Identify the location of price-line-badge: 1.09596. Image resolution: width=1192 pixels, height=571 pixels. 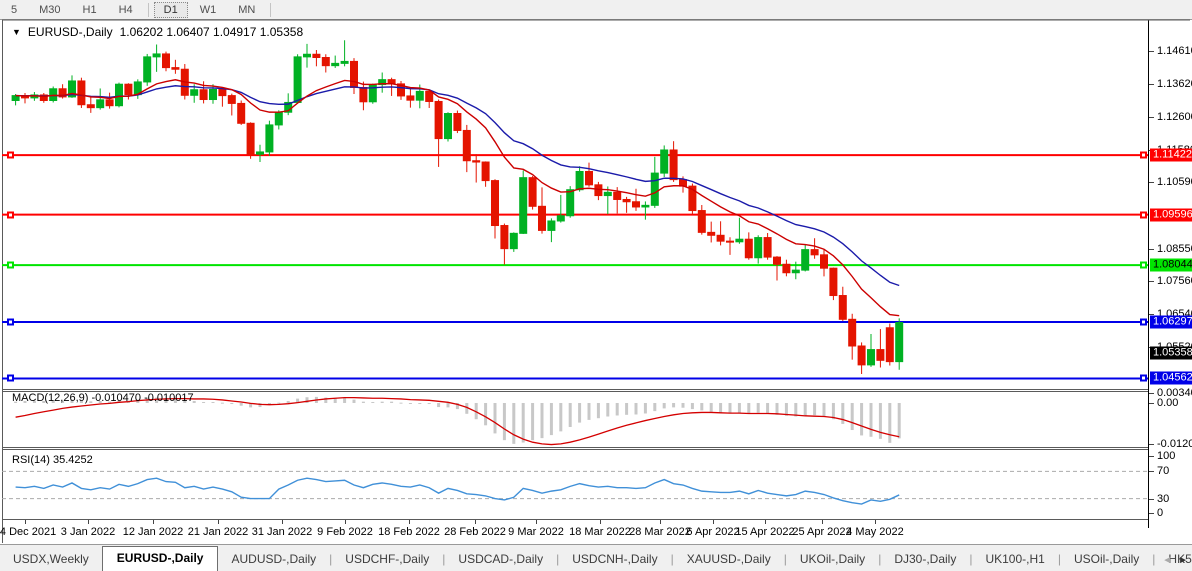
(1171, 215).